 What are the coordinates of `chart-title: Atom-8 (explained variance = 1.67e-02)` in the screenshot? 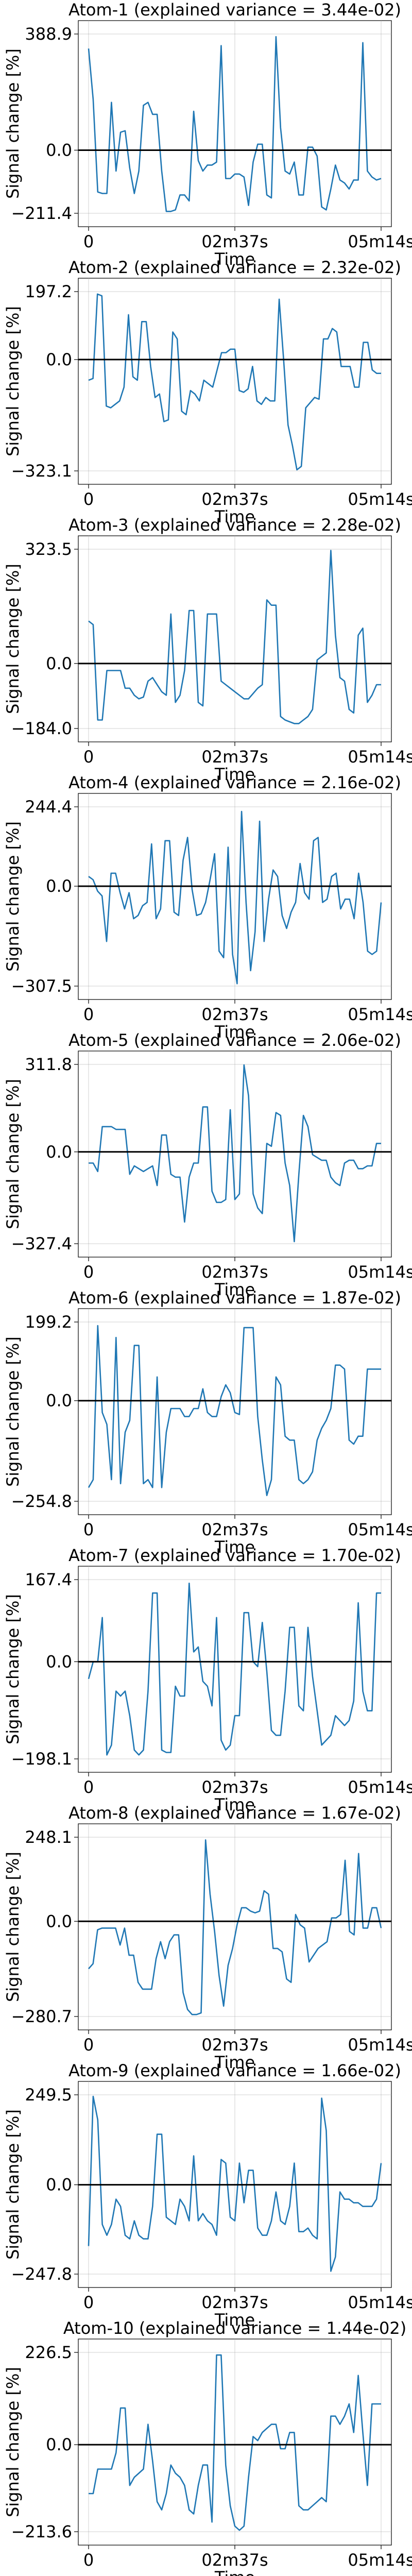 It's located at (234, 1813).